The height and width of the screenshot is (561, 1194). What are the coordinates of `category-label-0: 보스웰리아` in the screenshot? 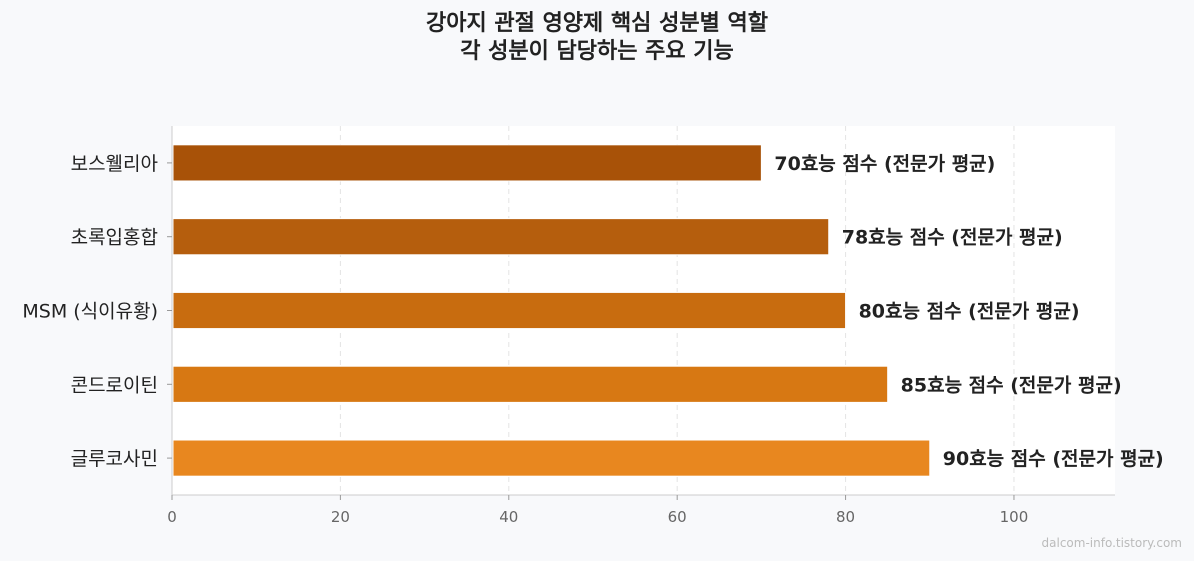 It's located at (114, 164).